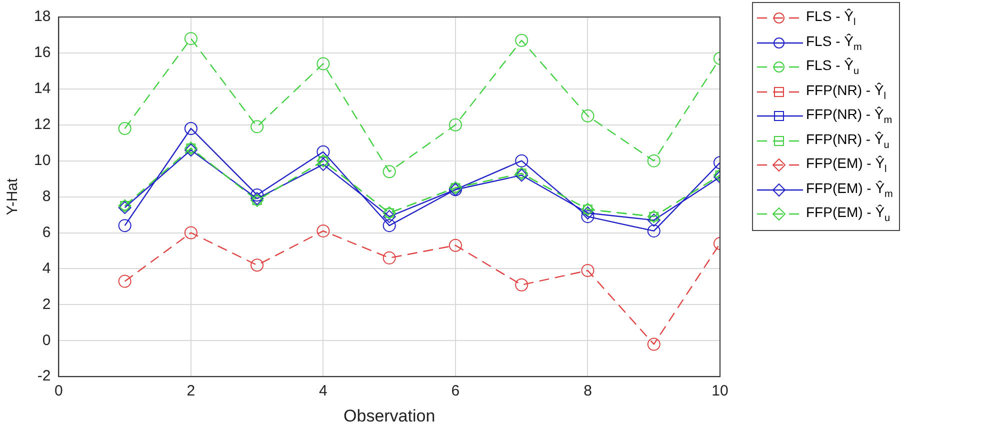  What do you see at coordinates (455, 391) in the screenshot?
I see `x-tick-label: 6` at bounding box center [455, 391].